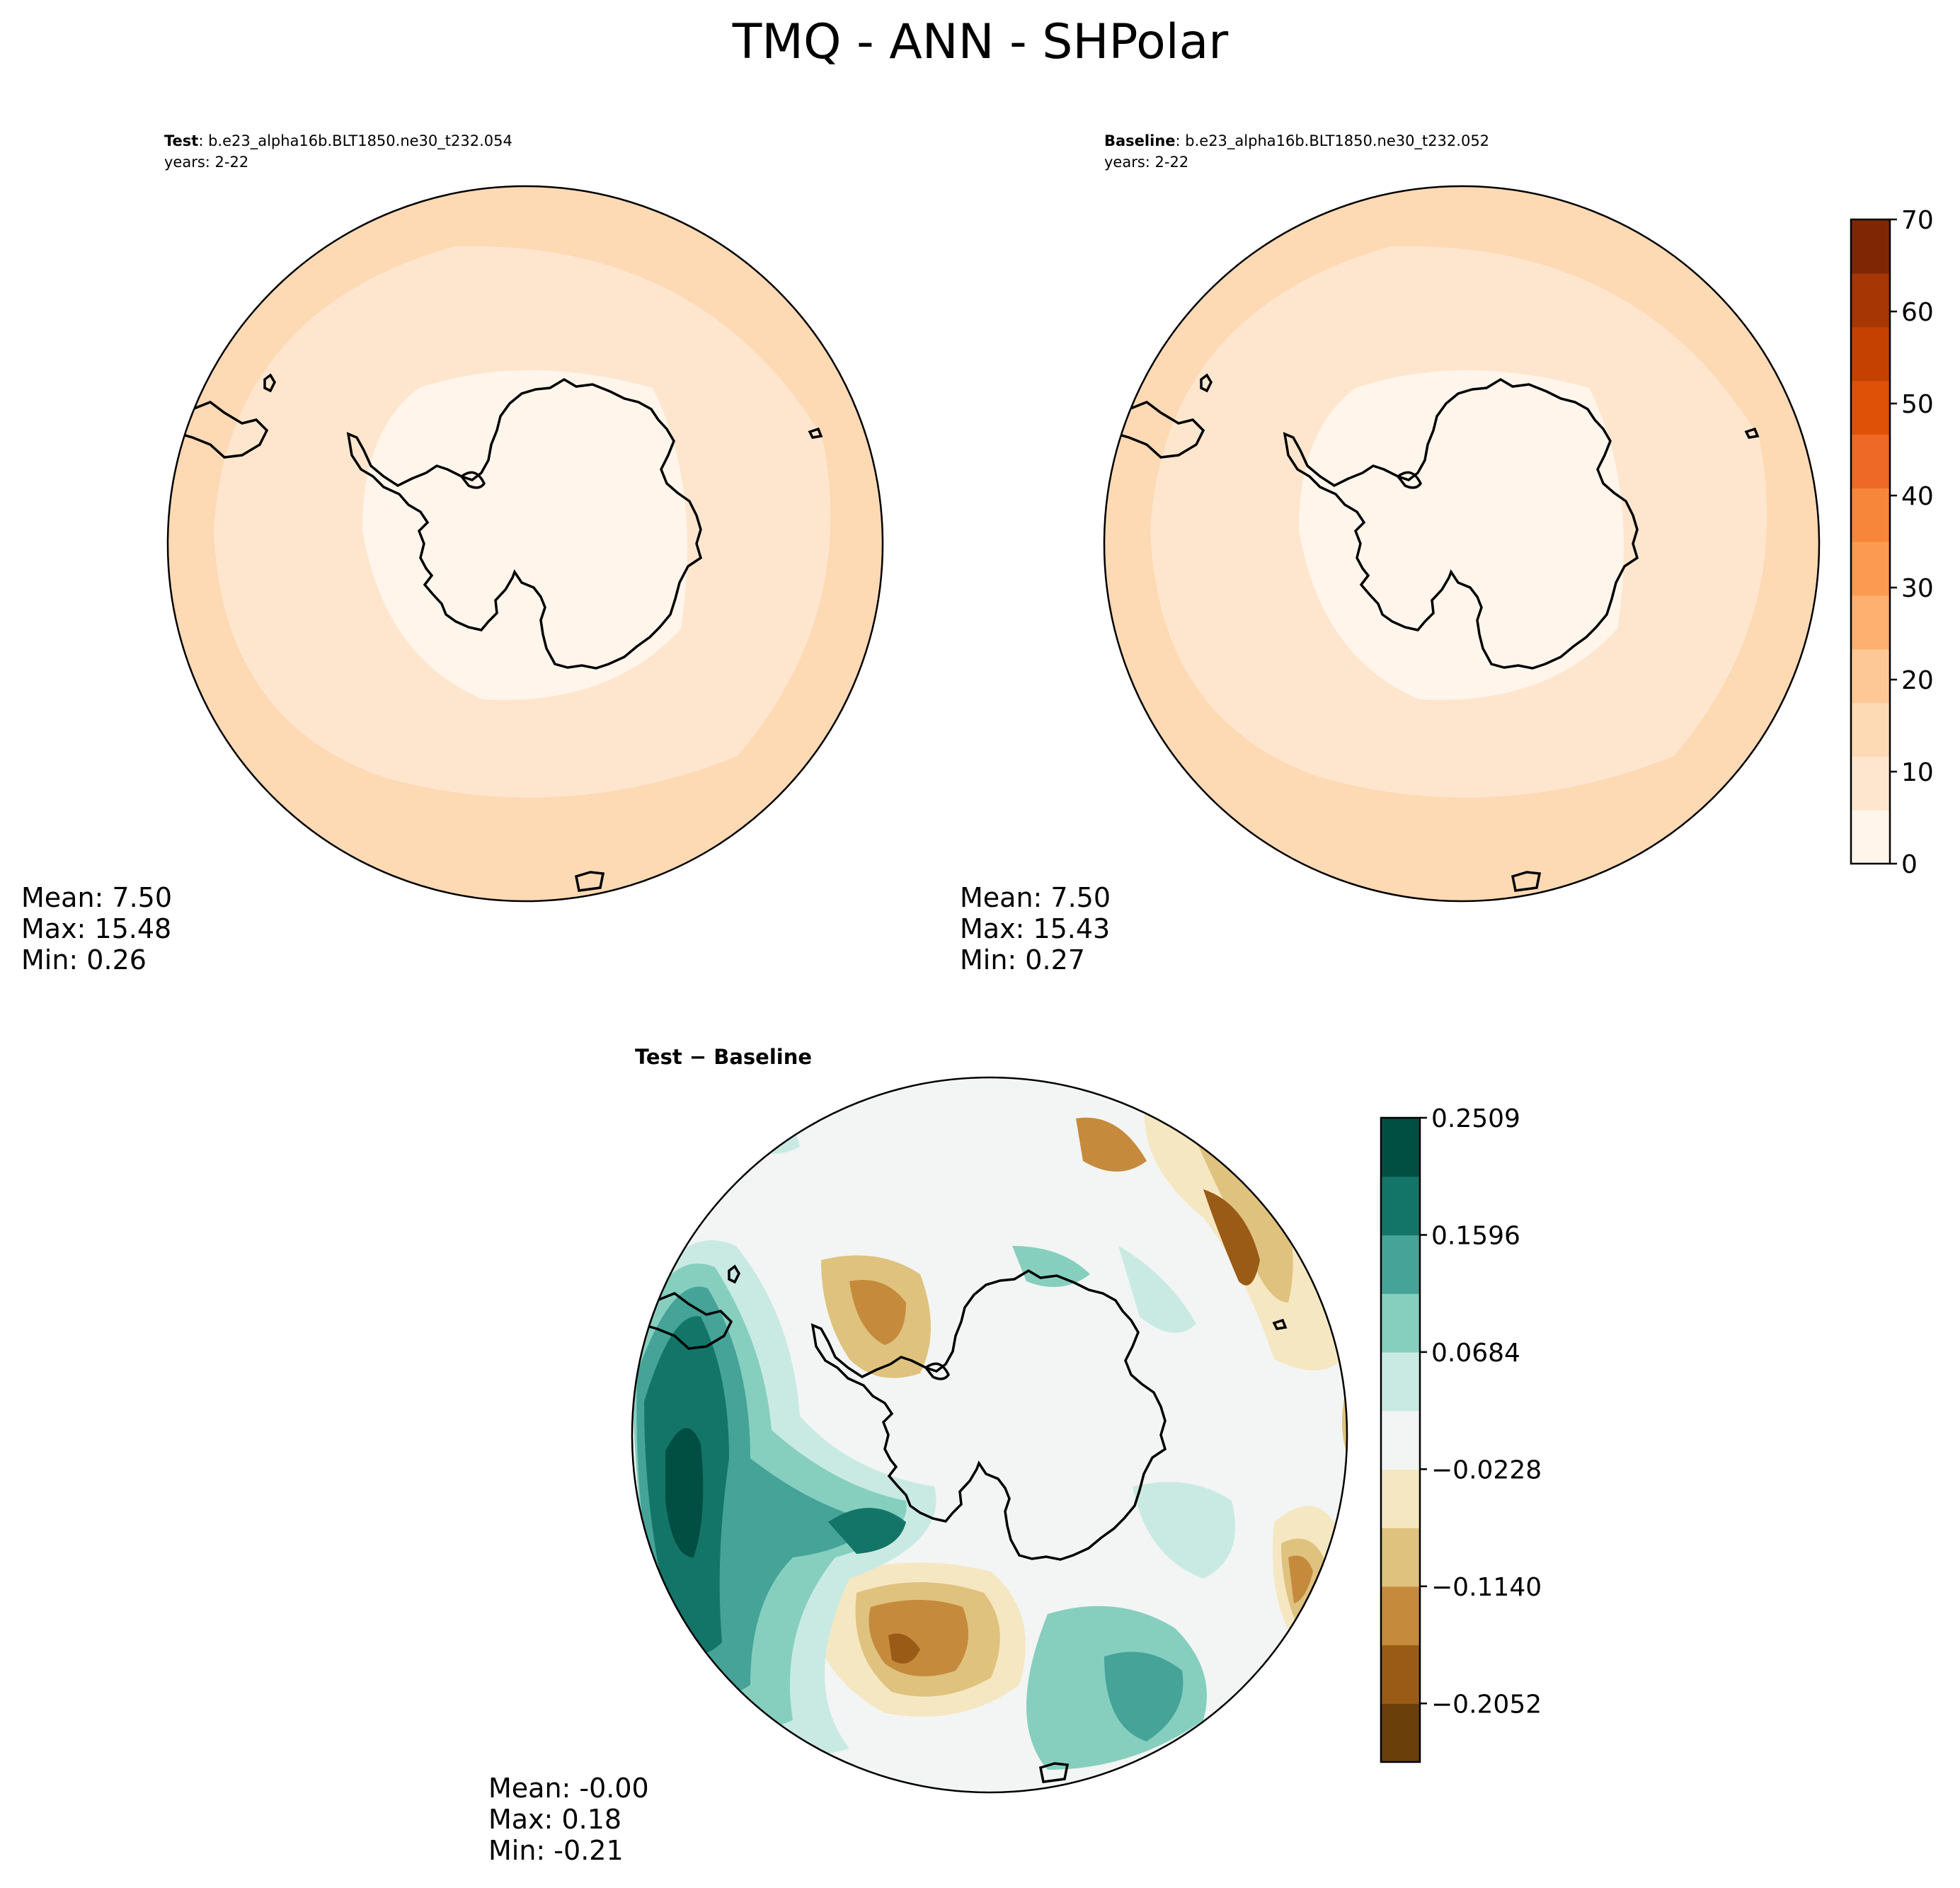 The width and height of the screenshot is (1960, 1888). Describe the element at coordinates (1146, 162) in the screenshot. I see `panel-baseline-years: years: 2-22` at that location.